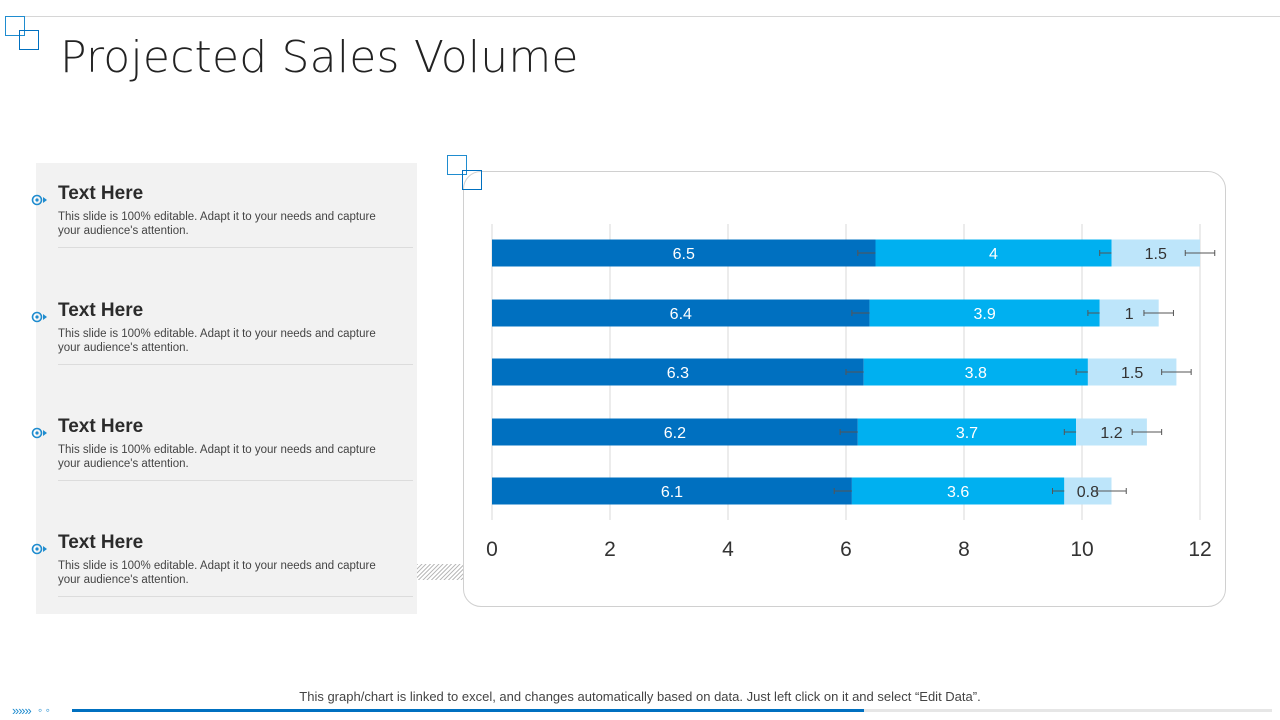 This screenshot has height=720, width=1280. Describe the element at coordinates (319, 57) in the screenshot. I see `page-title: Projected Sales Volume` at that location.